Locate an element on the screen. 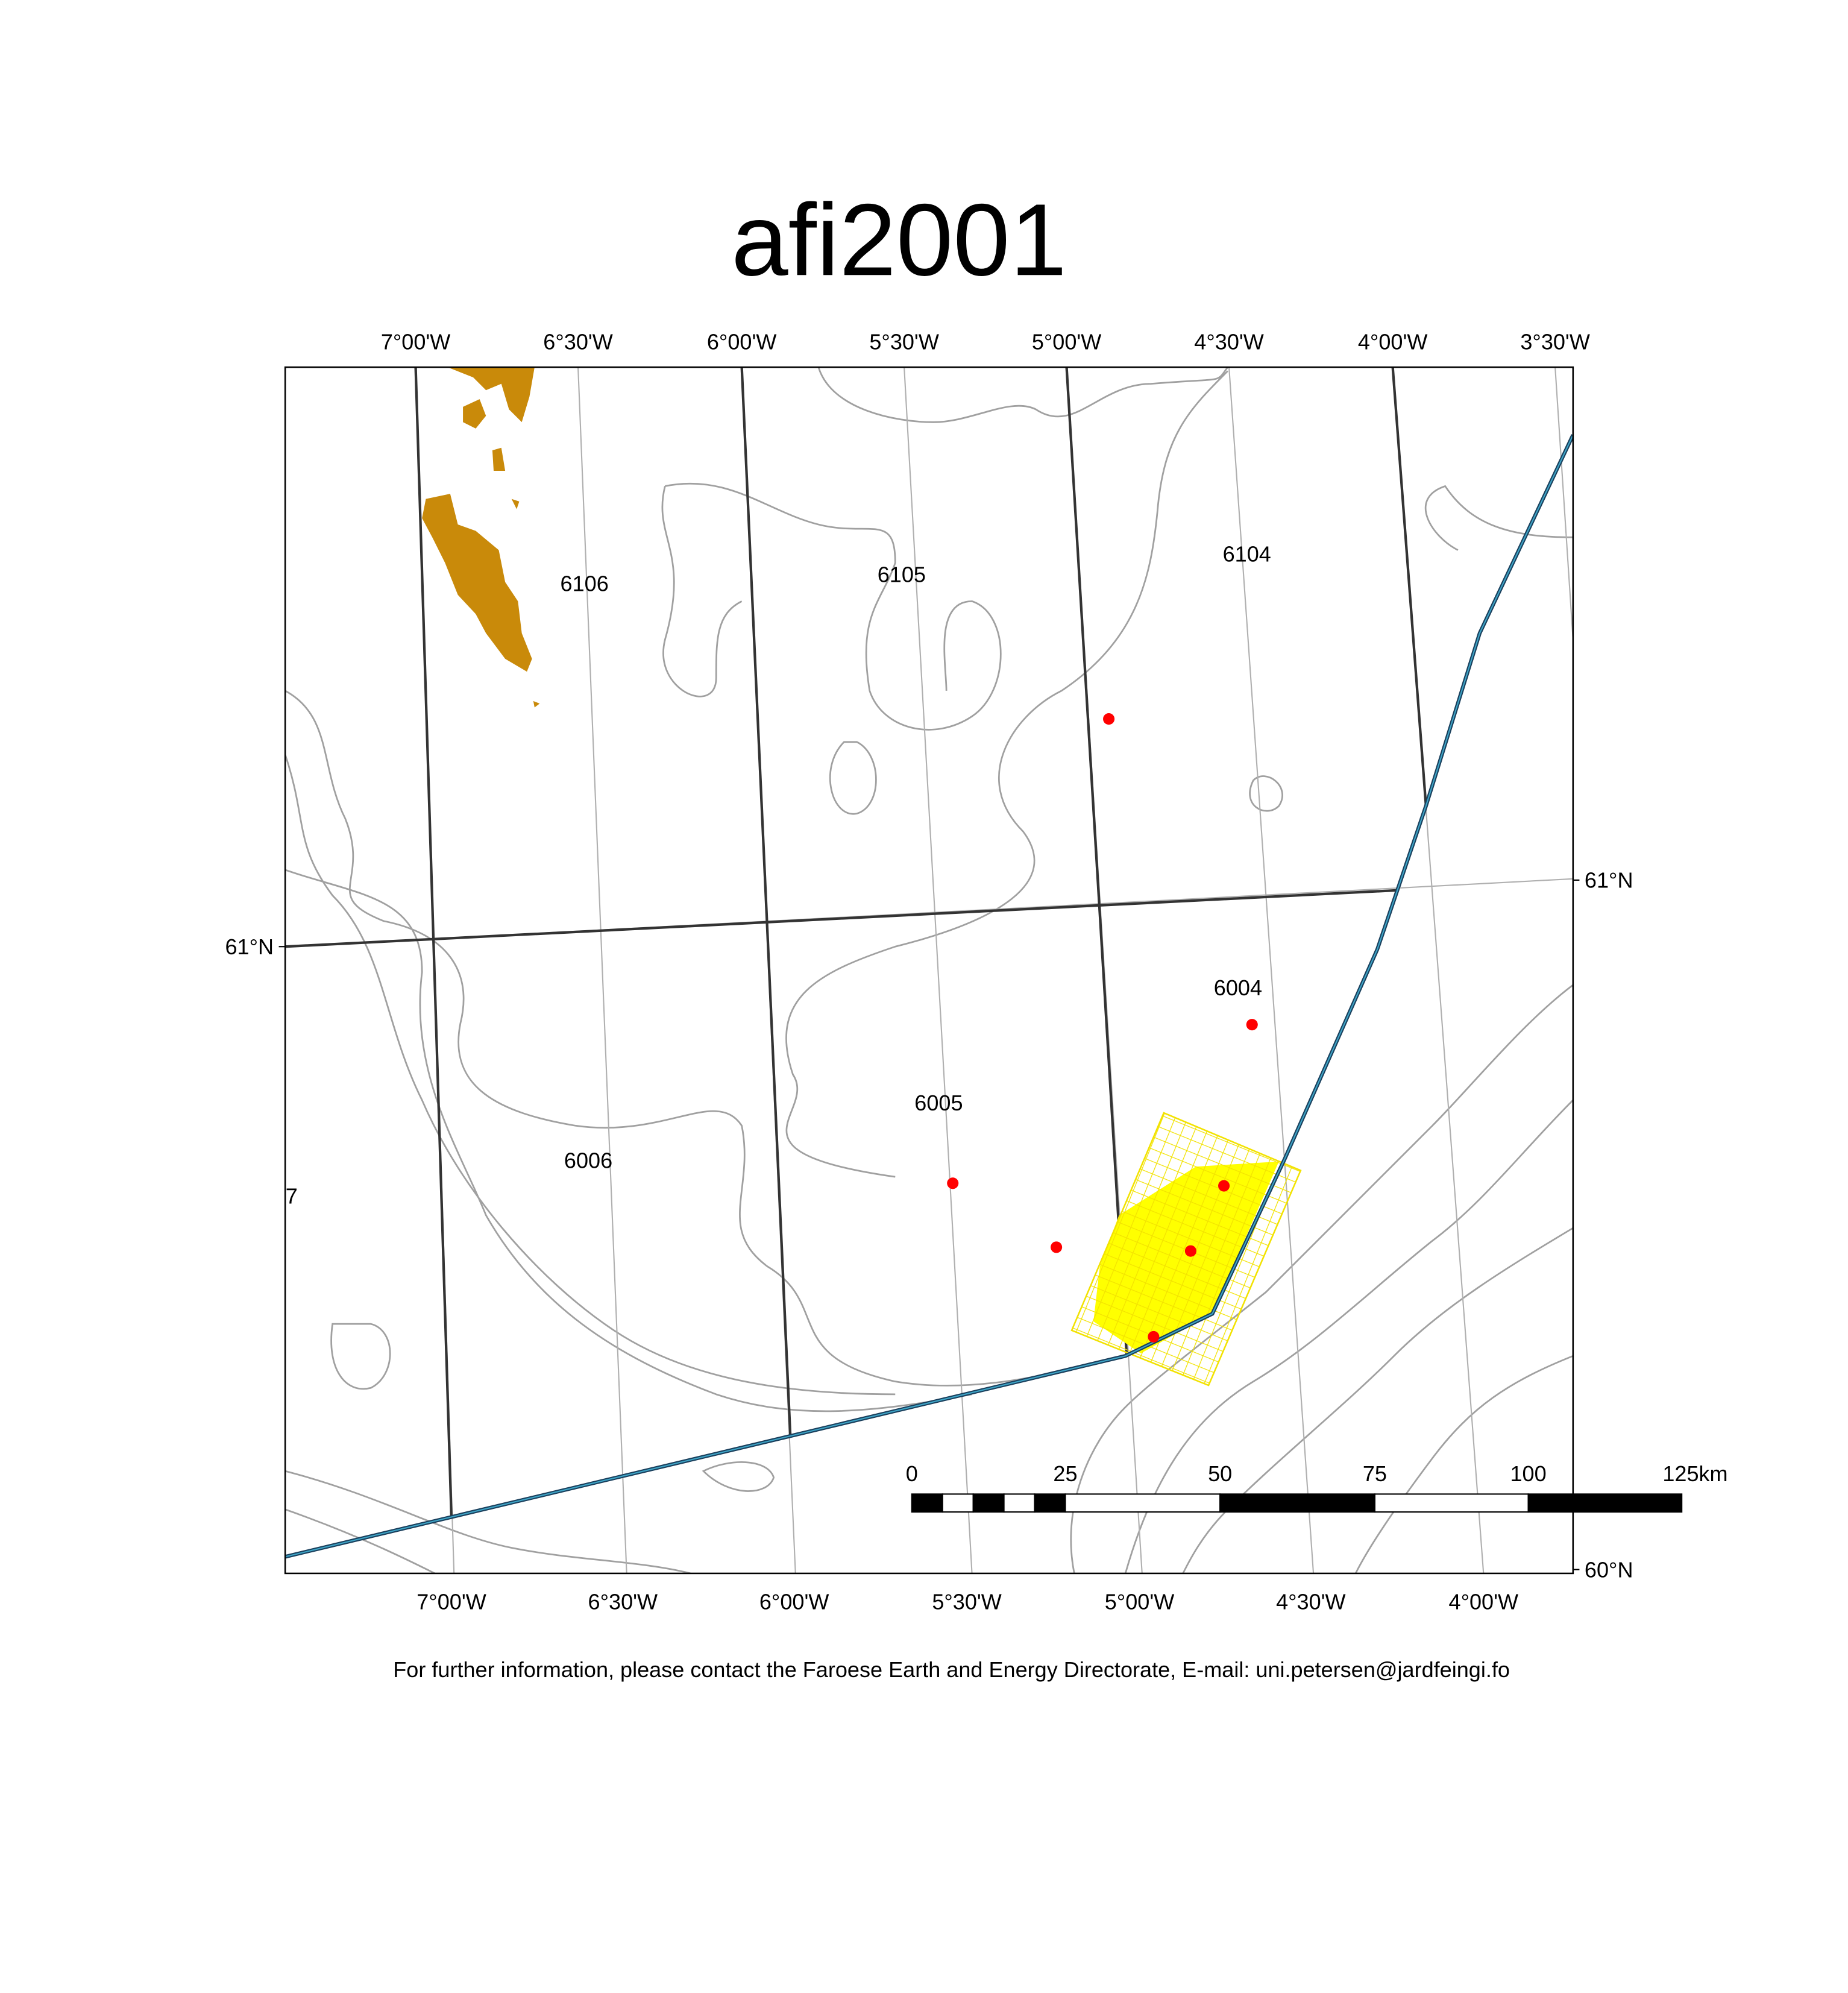 This screenshot has height=1993, width=1848. top-lon-label: 3°30'W is located at coordinates (1555, 341).